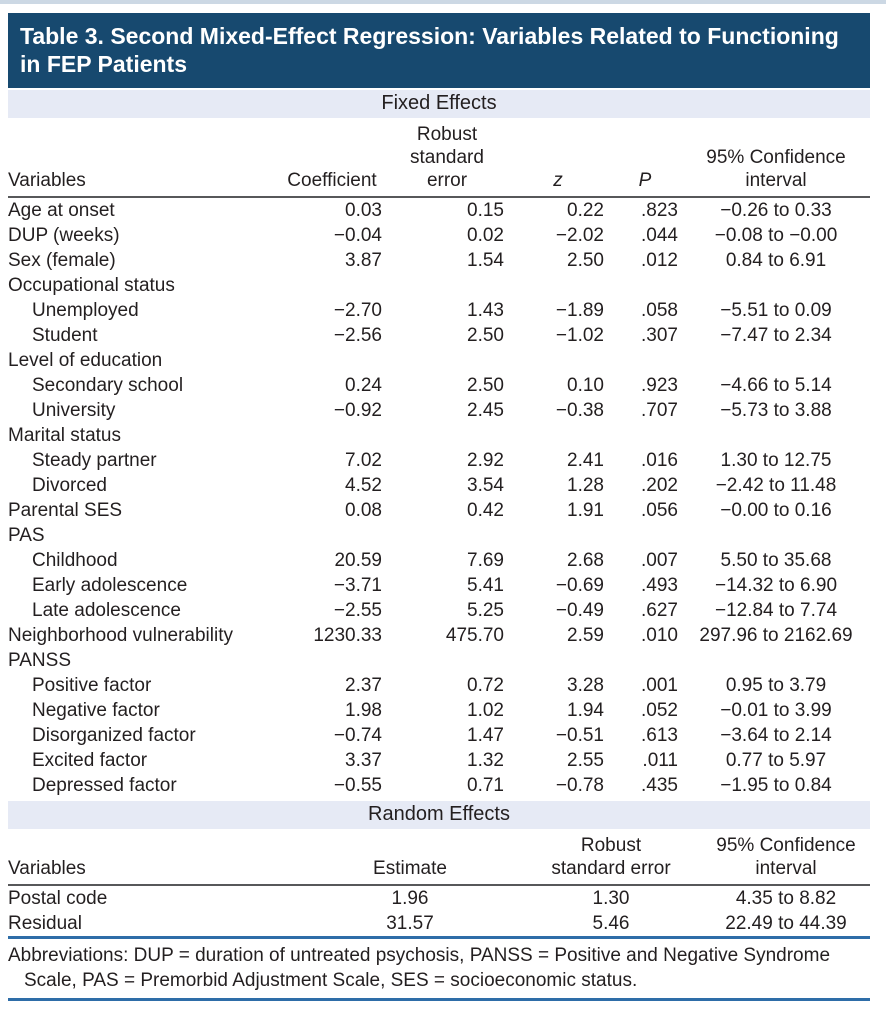 The width and height of the screenshot is (886, 1024). Describe the element at coordinates (558, 158) in the screenshot. I see `column-header-z: z` at that location.